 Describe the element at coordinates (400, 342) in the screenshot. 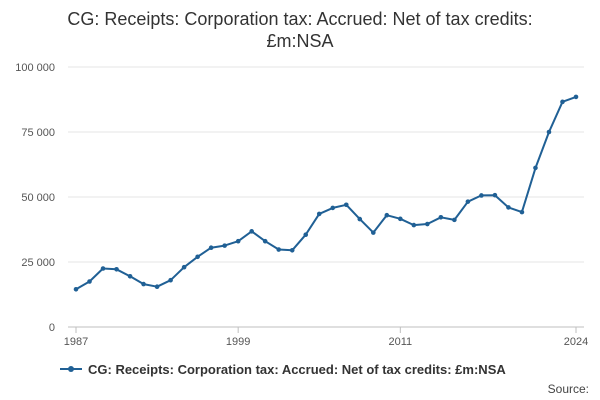

I see `x-tick-label: 2011` at that location.